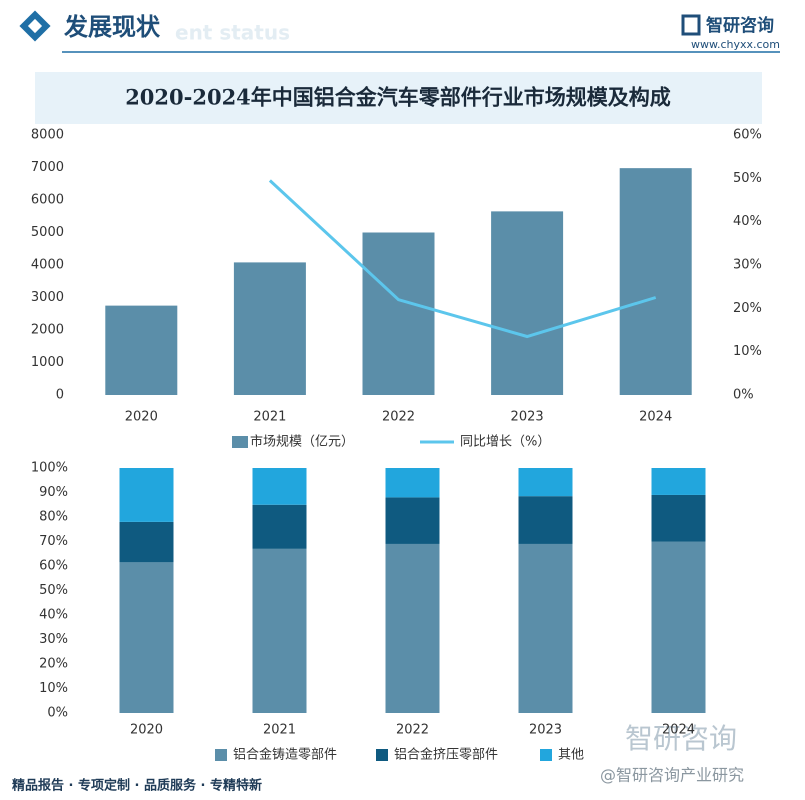  I want to click on legend-label: 市场规模（亿元）, so click(302, 442).